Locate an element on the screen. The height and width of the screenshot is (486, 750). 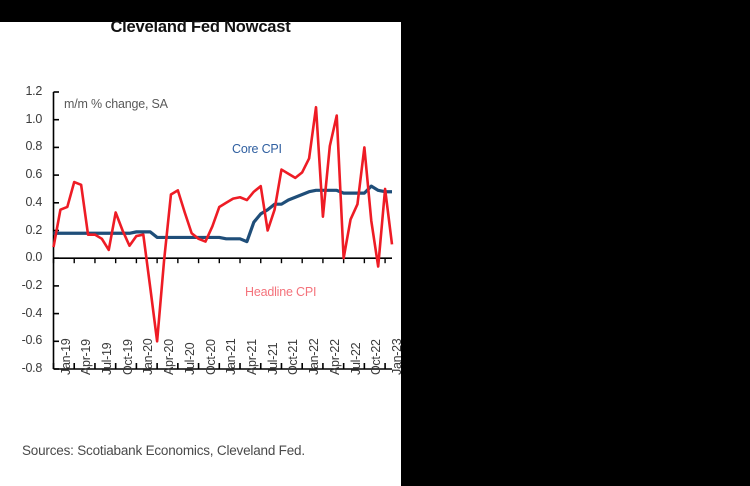
page-title: Cleveland Fed Nowcast is located at coordinates (200, 27).